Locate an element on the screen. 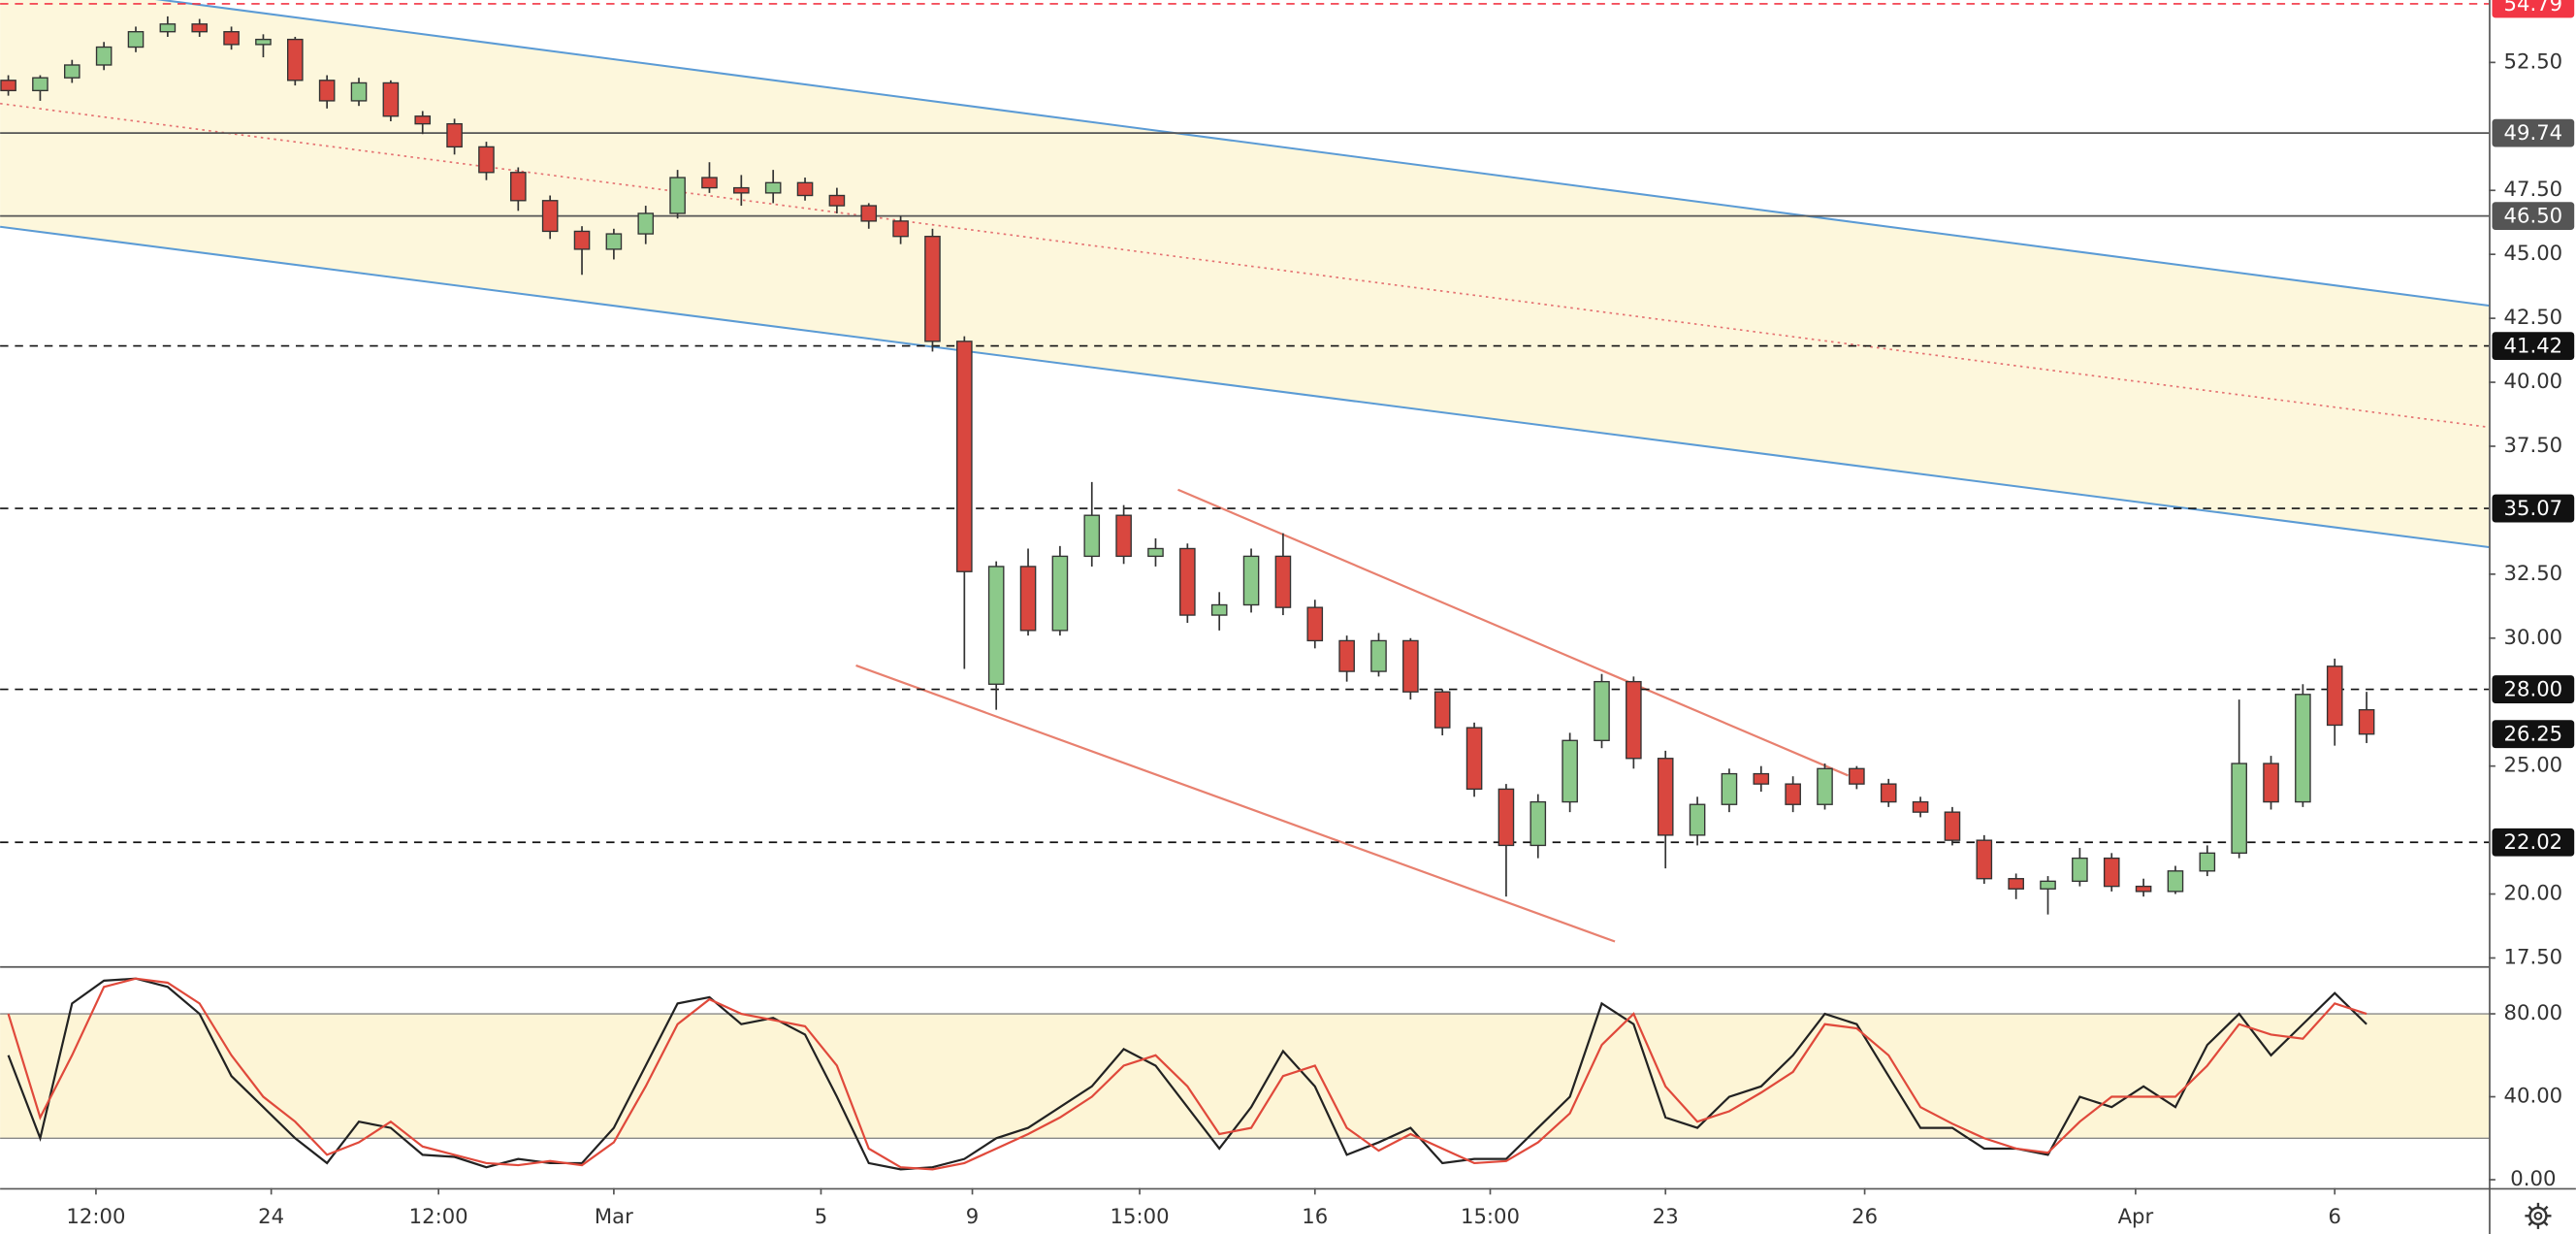 The width and height of the screenshot is (2576, 1234). x-tick-label: 26 is located at coordinates (1865, 1216).